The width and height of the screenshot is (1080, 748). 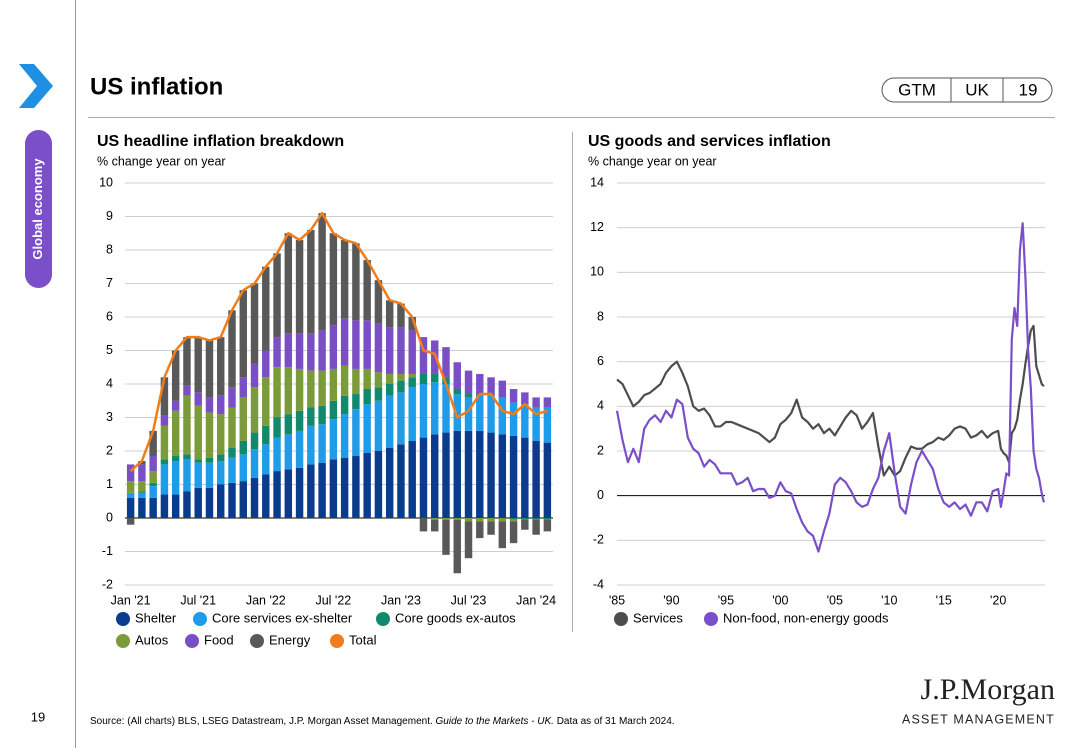 I want to click on y-tick-label: 0, so click(x=109, y=517).